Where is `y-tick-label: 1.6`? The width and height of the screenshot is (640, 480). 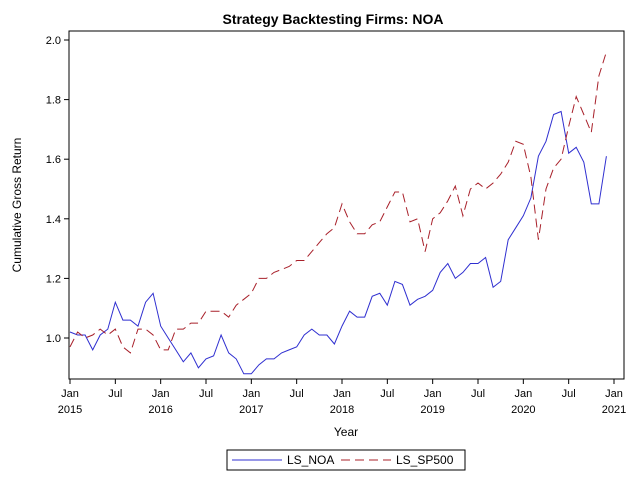 y-tick-label: 1.6 is located at coordinates (53, 160).